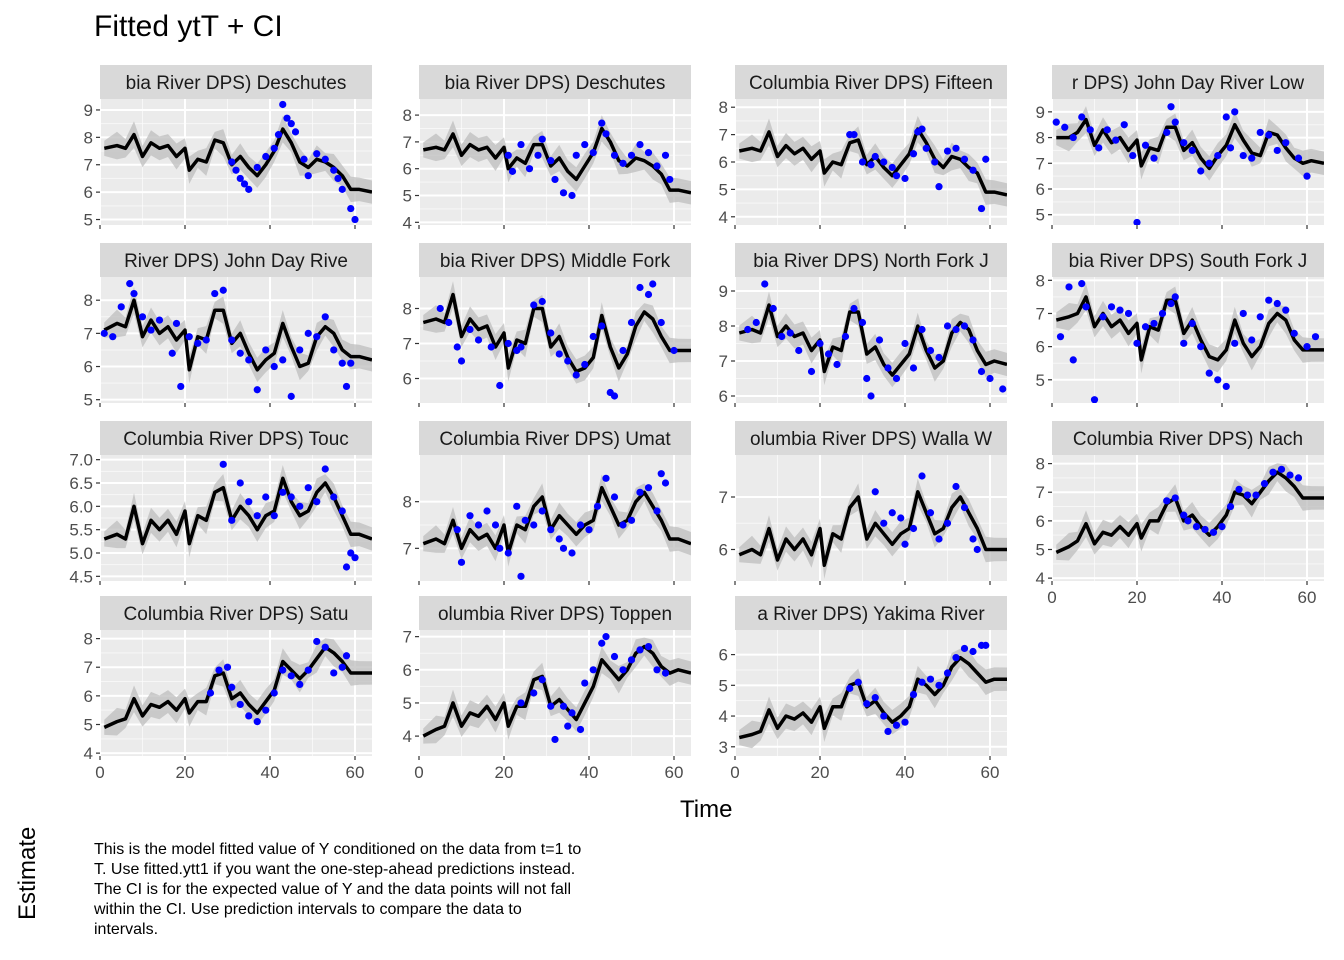 This screenshot has width=1344, height=960. What do you see at coordinates (555, 439) in the screenshot?
I see `facet-strip-label: Columbia River DPS) Umat` at bounding box center [555, 439].